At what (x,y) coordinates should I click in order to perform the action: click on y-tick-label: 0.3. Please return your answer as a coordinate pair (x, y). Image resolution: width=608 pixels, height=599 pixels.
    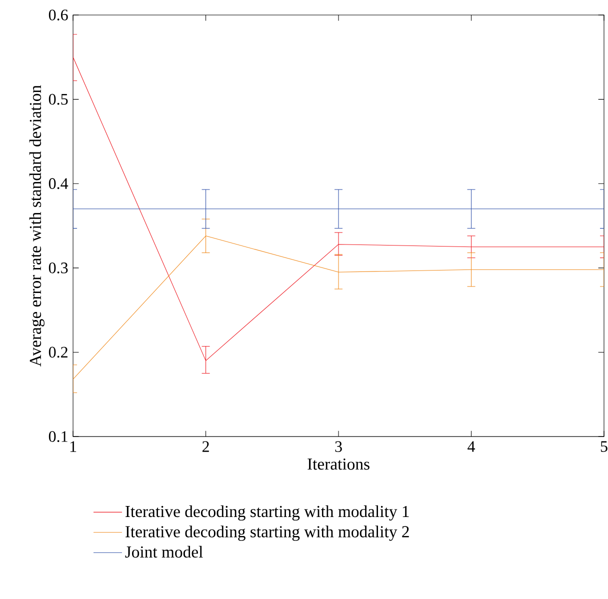
    Looking at the image, I should click on (58, 268).